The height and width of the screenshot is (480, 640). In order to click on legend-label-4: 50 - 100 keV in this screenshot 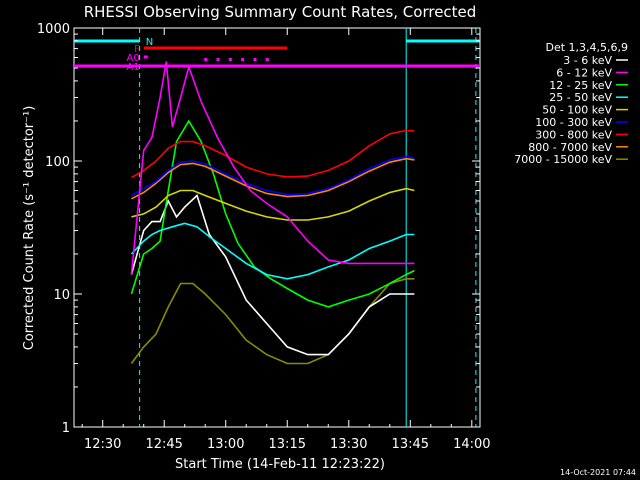, I will do `click(577, 110)`.